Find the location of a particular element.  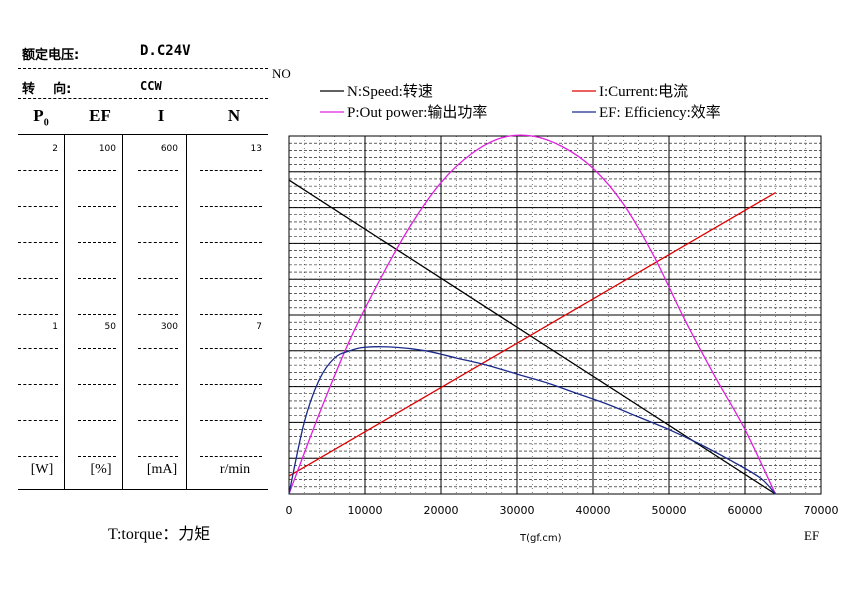

x-axis-label: T(gf.cm) is located at coordinates (541, 538).